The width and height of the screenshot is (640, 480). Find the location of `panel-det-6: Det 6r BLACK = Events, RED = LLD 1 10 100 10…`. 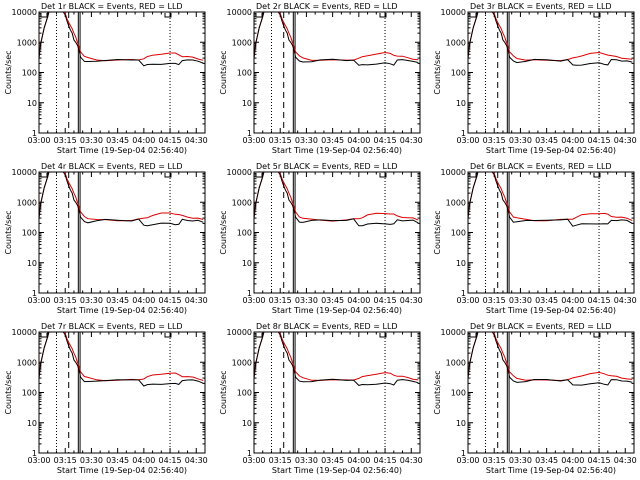

panel-det-6: Det 6r BLACK = Events, RED = LLD 1 10 100 10… is located at coordinates (535, 238).